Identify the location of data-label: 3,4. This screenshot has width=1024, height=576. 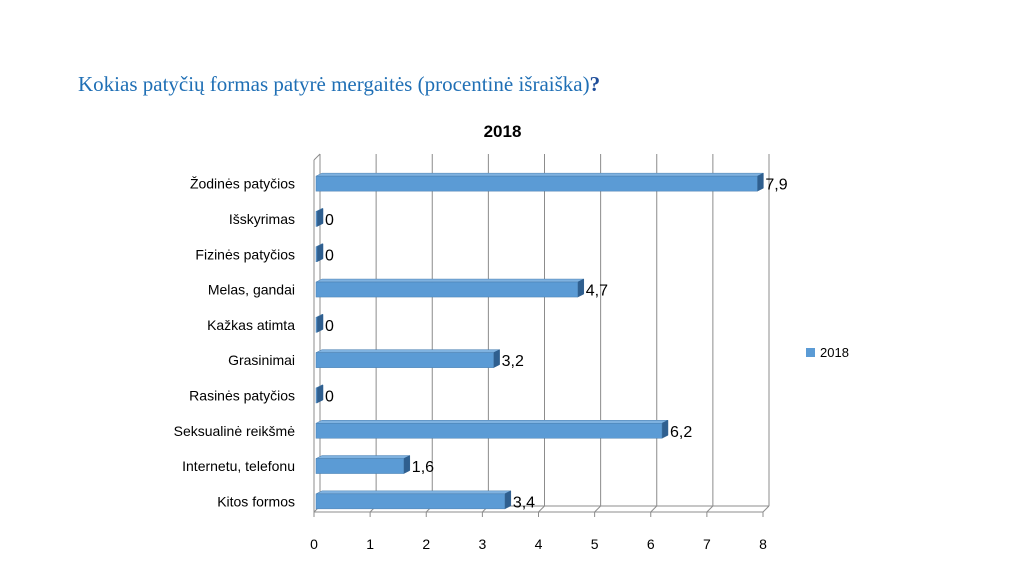
(524, 502).